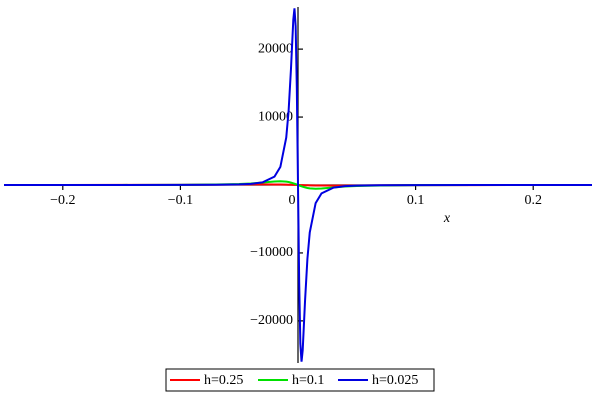 Image resolution: width=600 pixels, height=400 pixels. I want to click on x-tick-label: 0.1, so click(416, 200).